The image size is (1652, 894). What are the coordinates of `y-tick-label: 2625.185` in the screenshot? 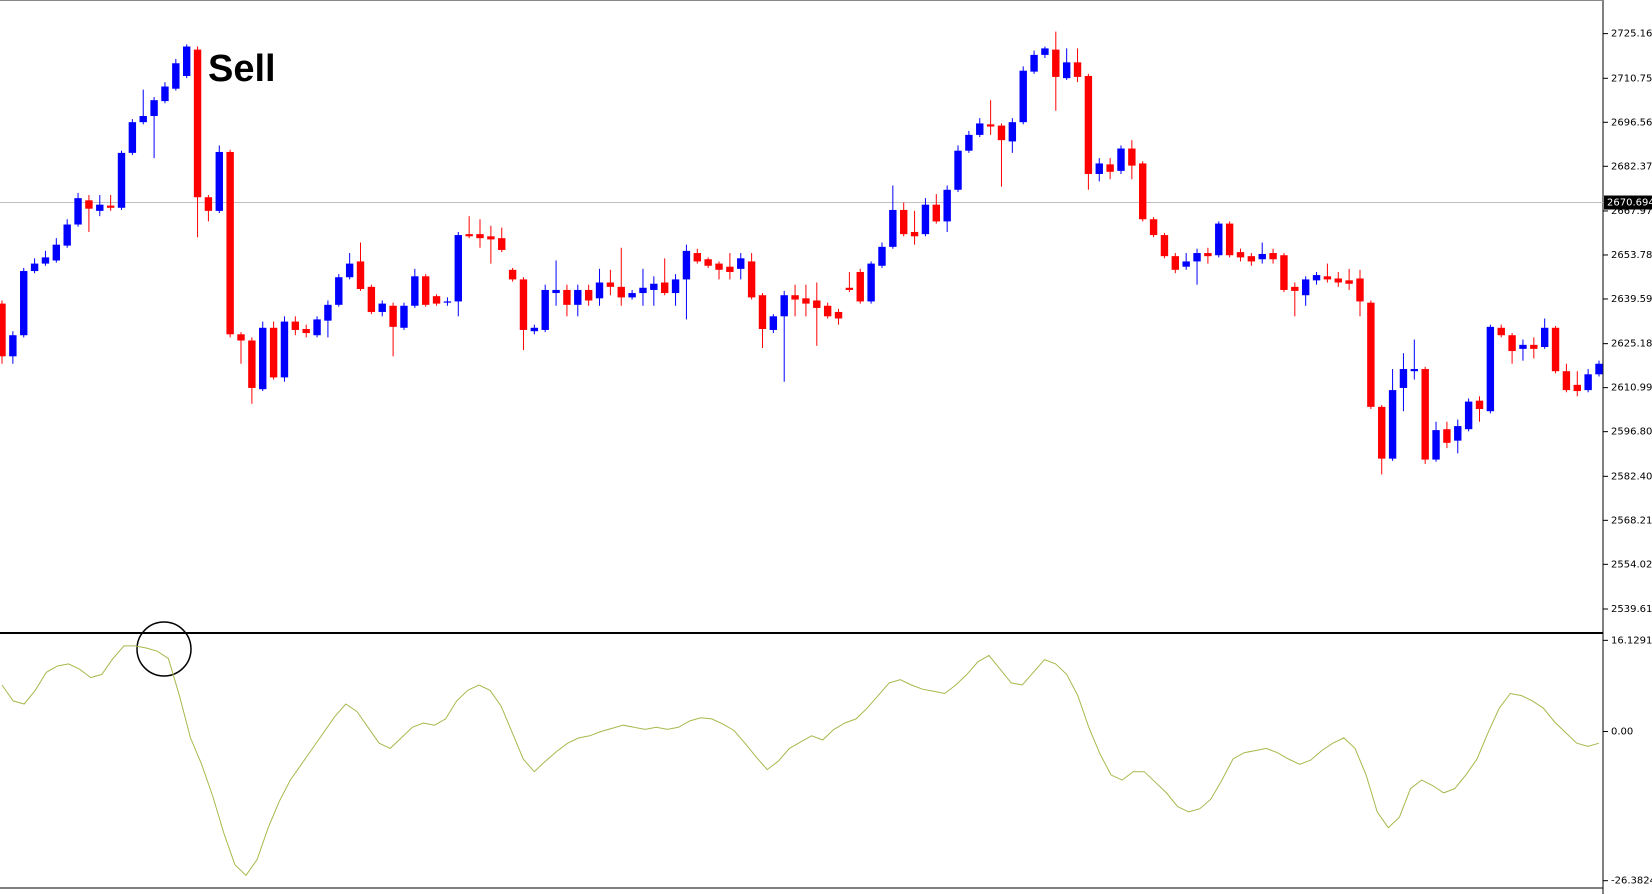 It's located at (1631, 344).